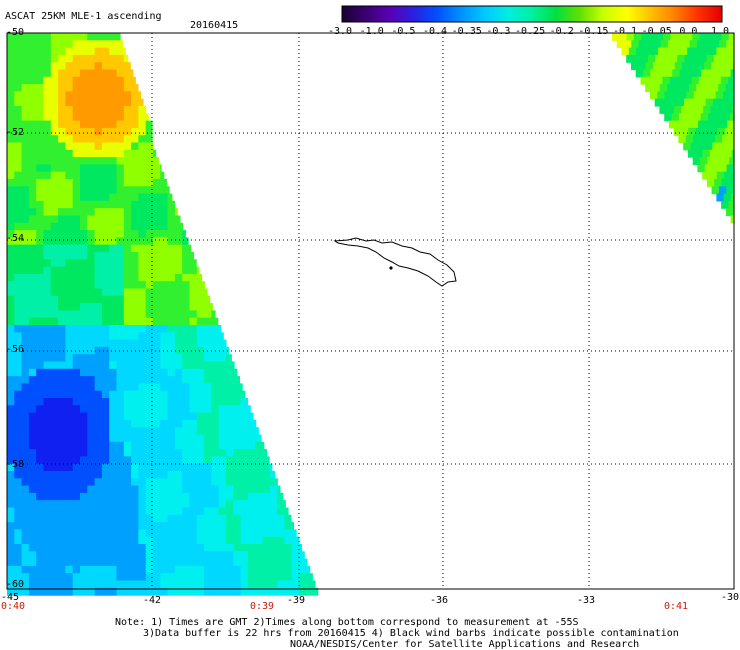  What do you see at coordinates (403, 31) in the screenshot?
I see `colorbar-tick-label: -0.5` at bounding box center [403, 31].